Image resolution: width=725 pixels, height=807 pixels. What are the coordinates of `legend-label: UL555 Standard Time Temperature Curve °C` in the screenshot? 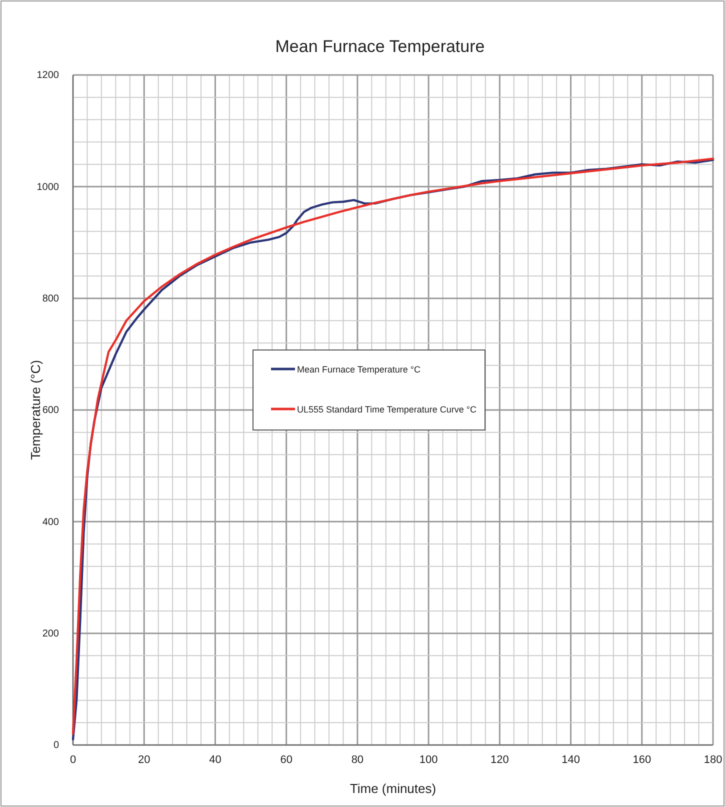 It's located at (387, 409).